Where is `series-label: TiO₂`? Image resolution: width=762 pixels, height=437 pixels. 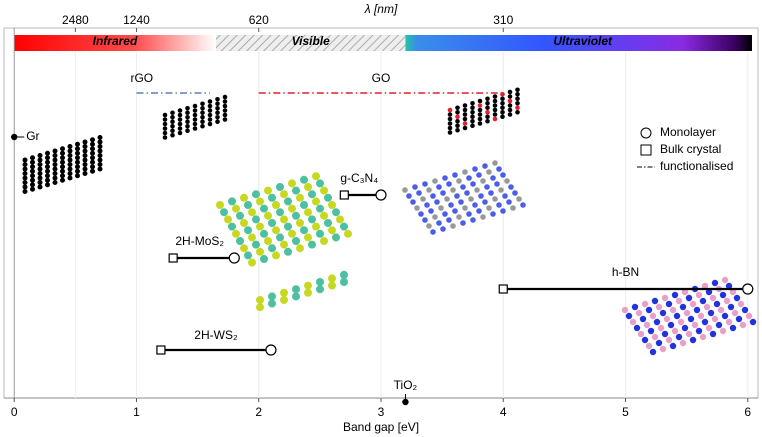 series-label: TiO₂ is located at coordinates (406, 385).